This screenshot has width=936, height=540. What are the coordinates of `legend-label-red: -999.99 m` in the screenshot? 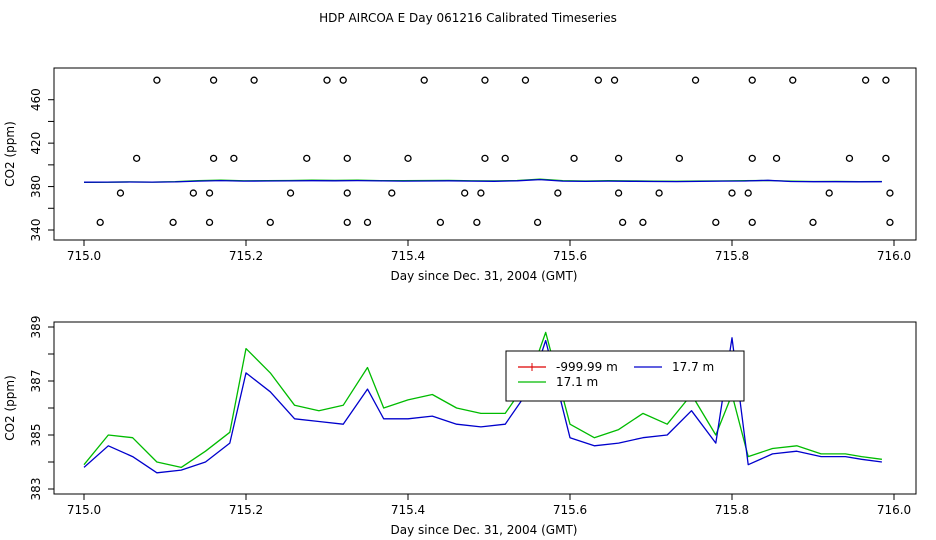 It's located at (587, 367).